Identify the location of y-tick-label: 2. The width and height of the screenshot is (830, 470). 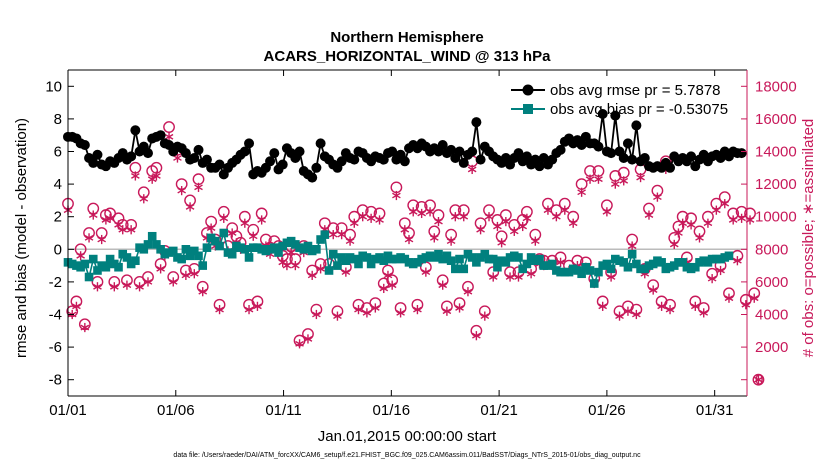
(58, 217).